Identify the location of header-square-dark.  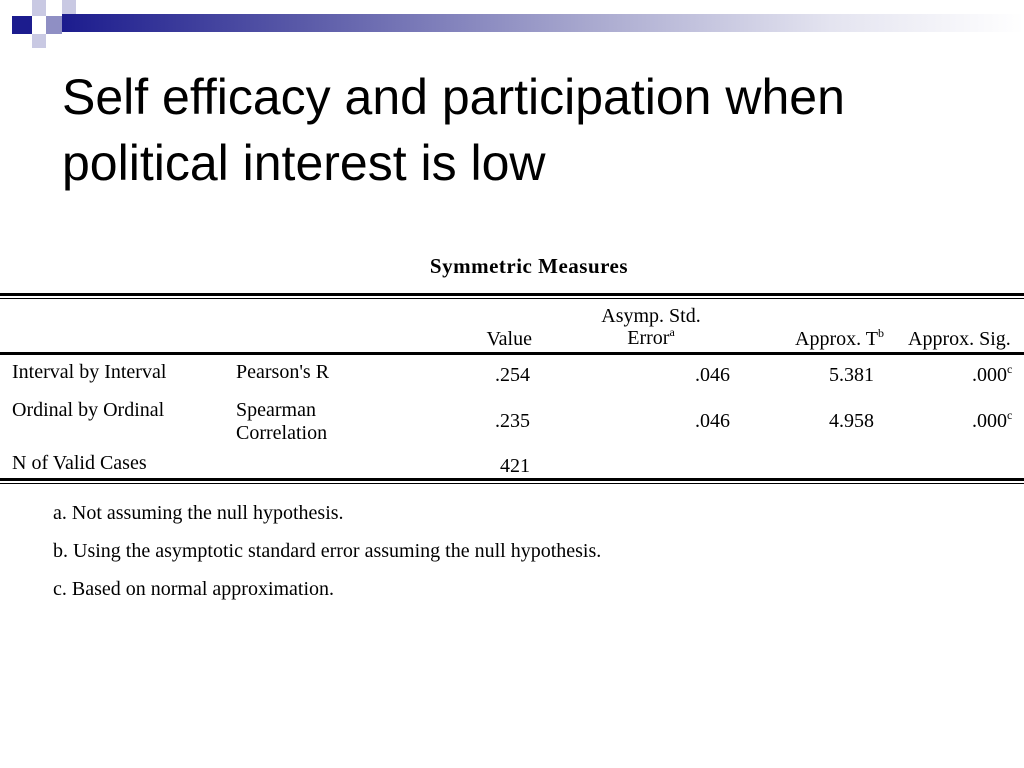
(22, 25).